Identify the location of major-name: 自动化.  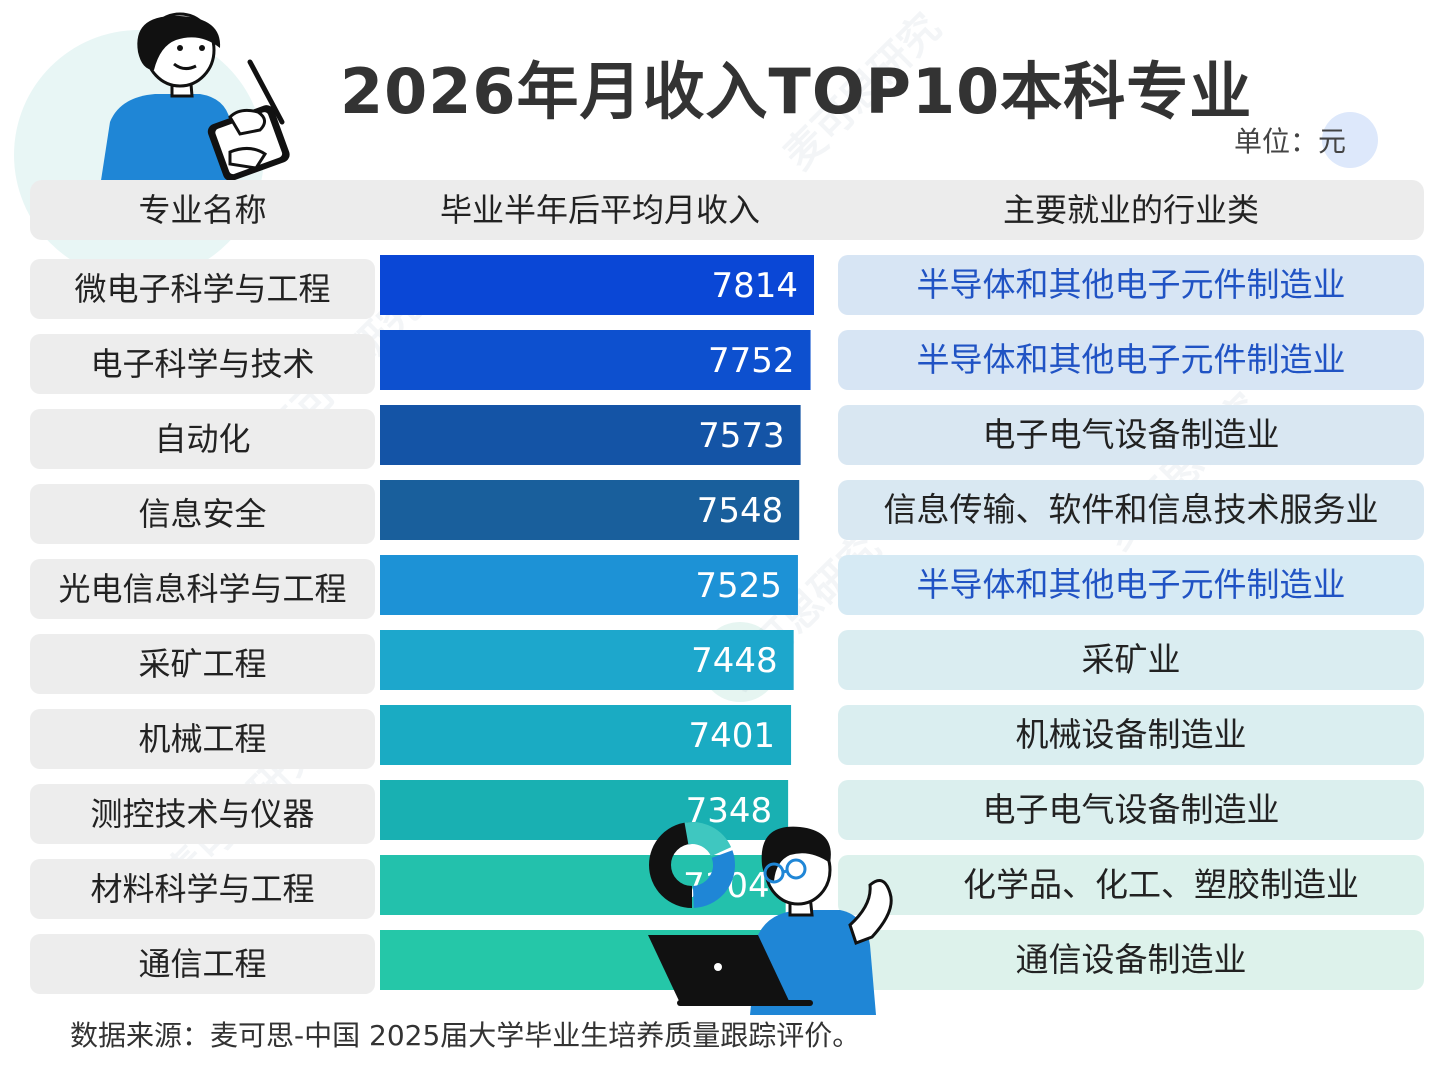
(202, 439).